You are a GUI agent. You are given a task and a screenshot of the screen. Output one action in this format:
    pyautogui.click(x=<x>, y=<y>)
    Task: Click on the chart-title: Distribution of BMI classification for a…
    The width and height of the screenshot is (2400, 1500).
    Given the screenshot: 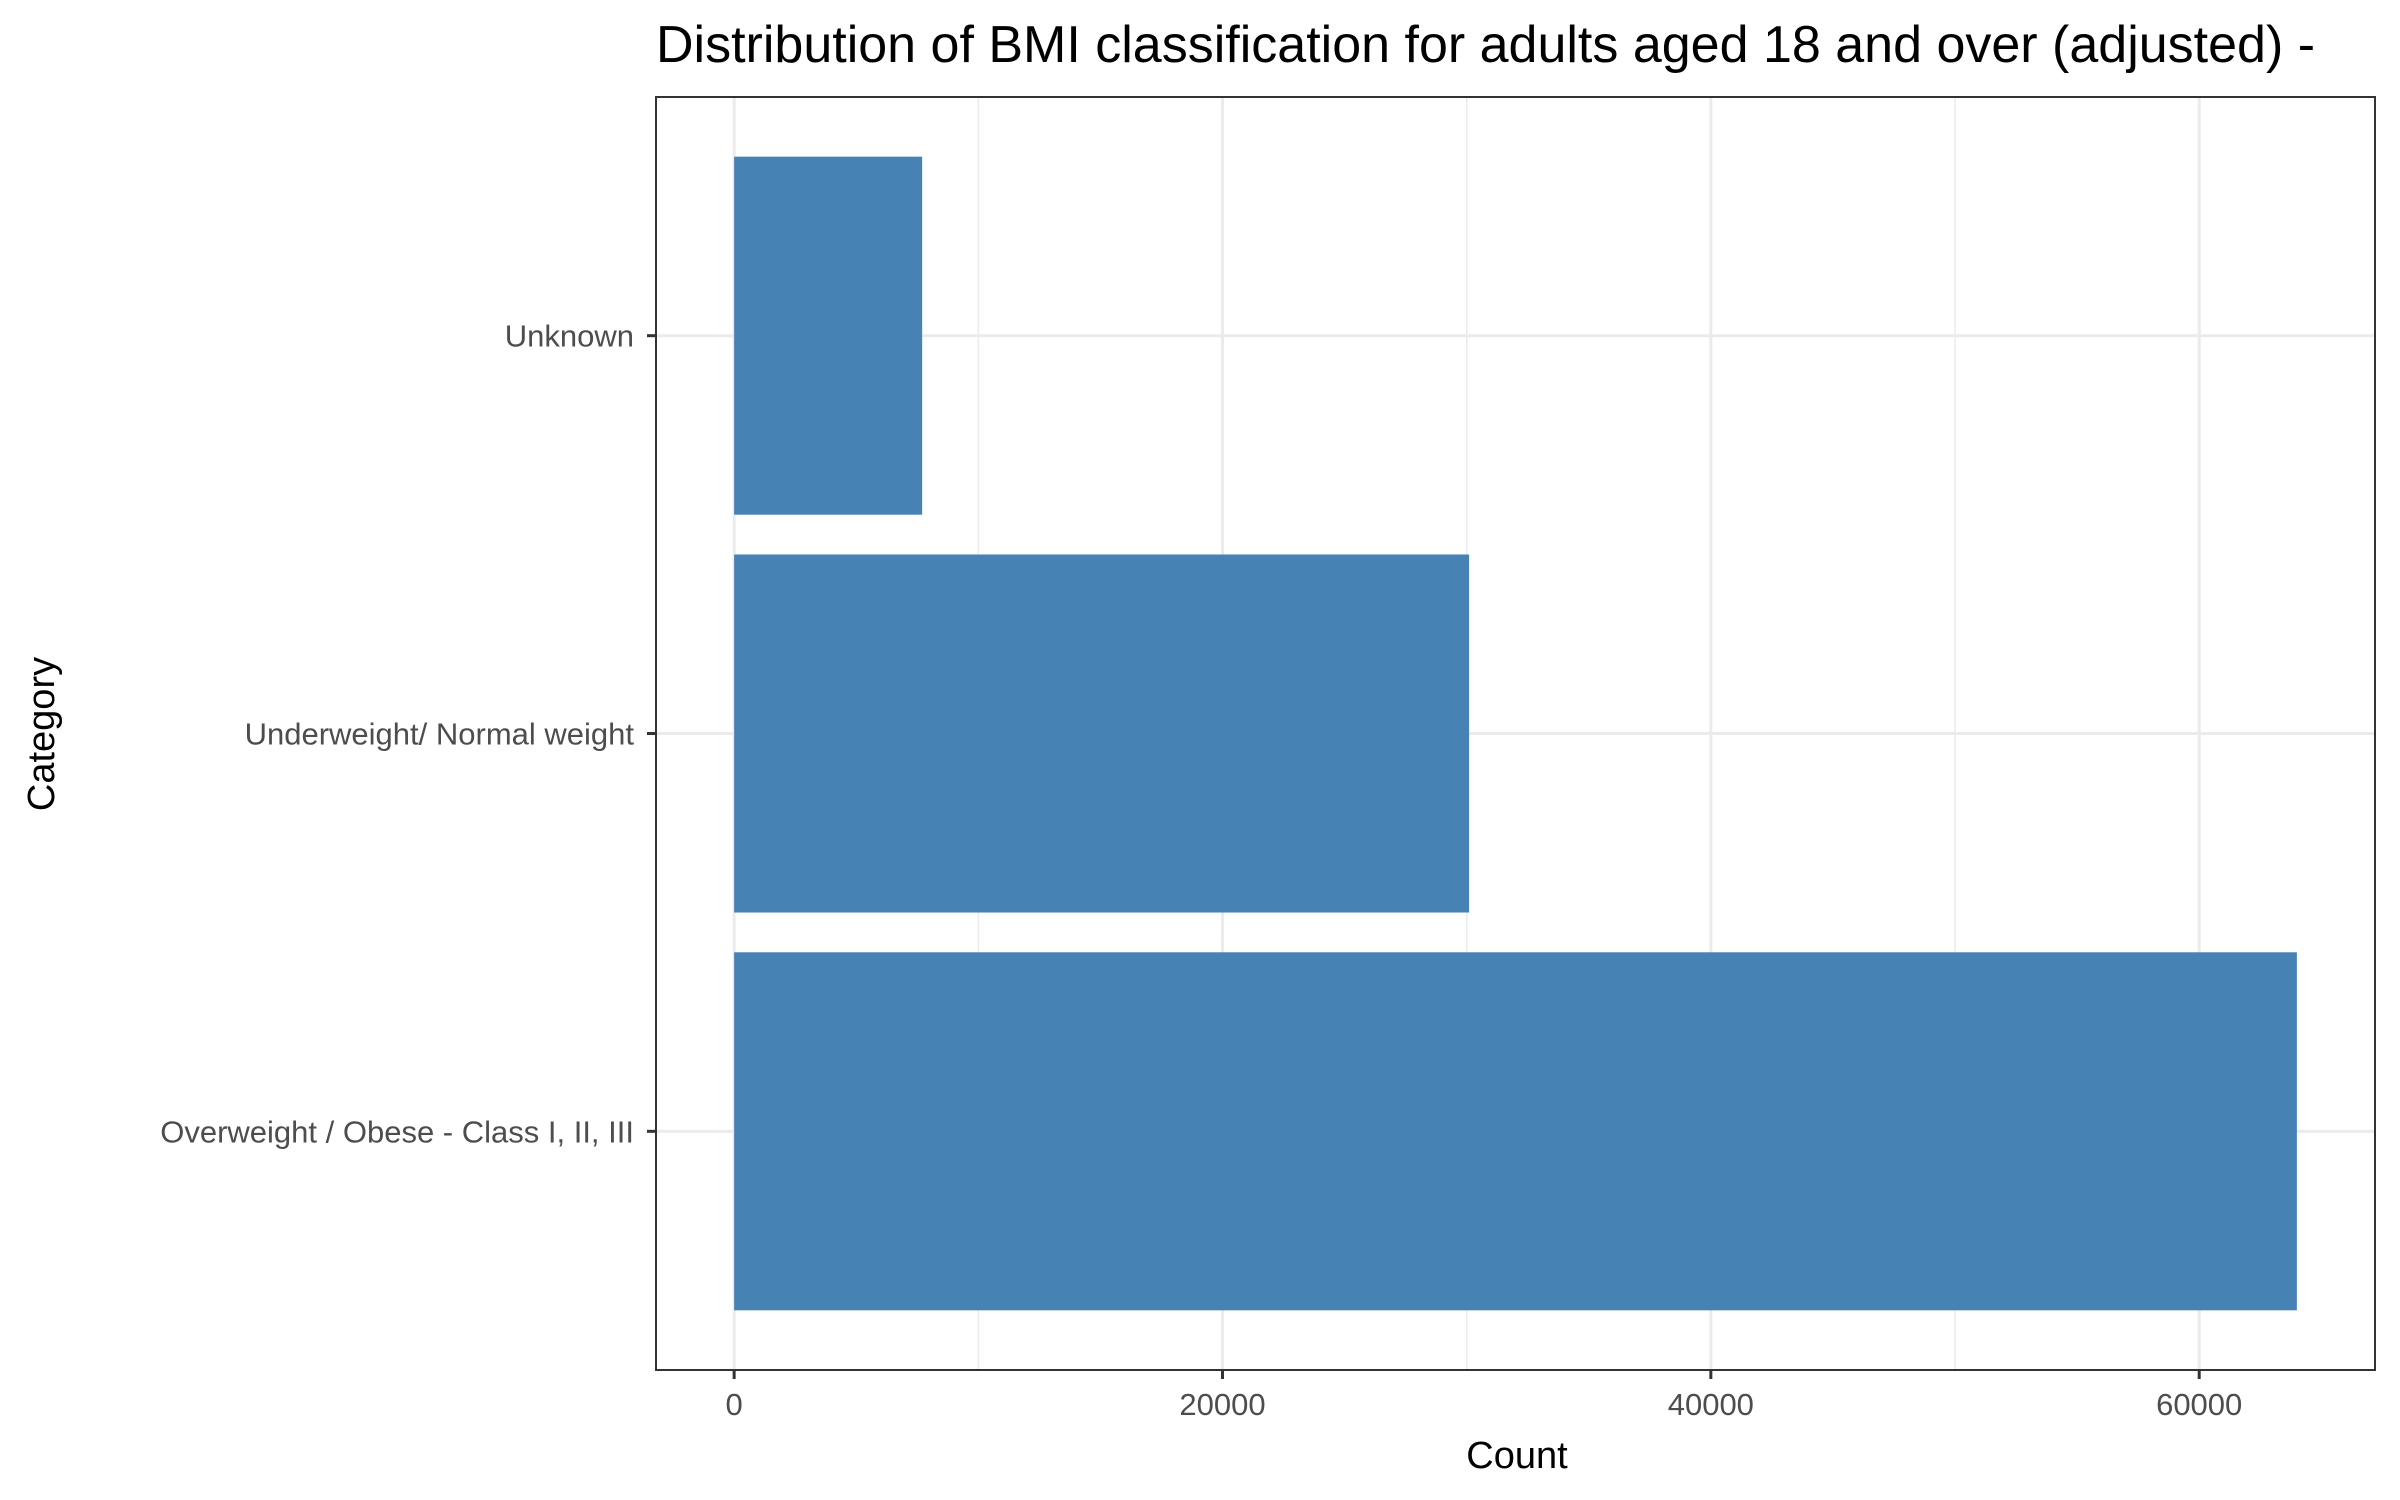 What is the action you would take?
    pyautogui.click(x=1485, y=45)
    